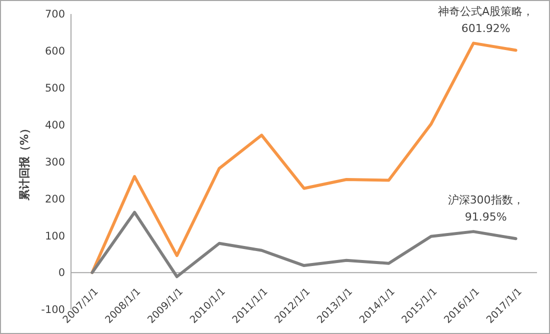  I want to click on y-tick-label: 100, so click(54, 236).